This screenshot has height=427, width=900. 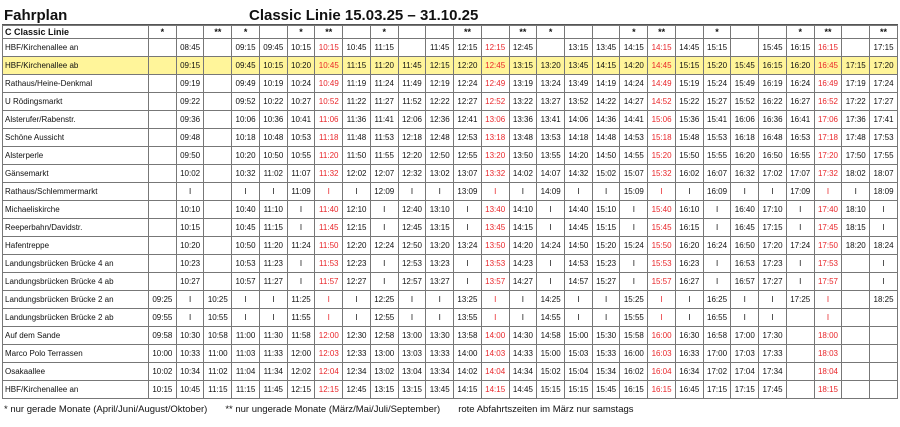 What do you see at coordinates (578, 353) in the screenshot?
I see `time-cell: 15:03` at bounding box center [578, 353].